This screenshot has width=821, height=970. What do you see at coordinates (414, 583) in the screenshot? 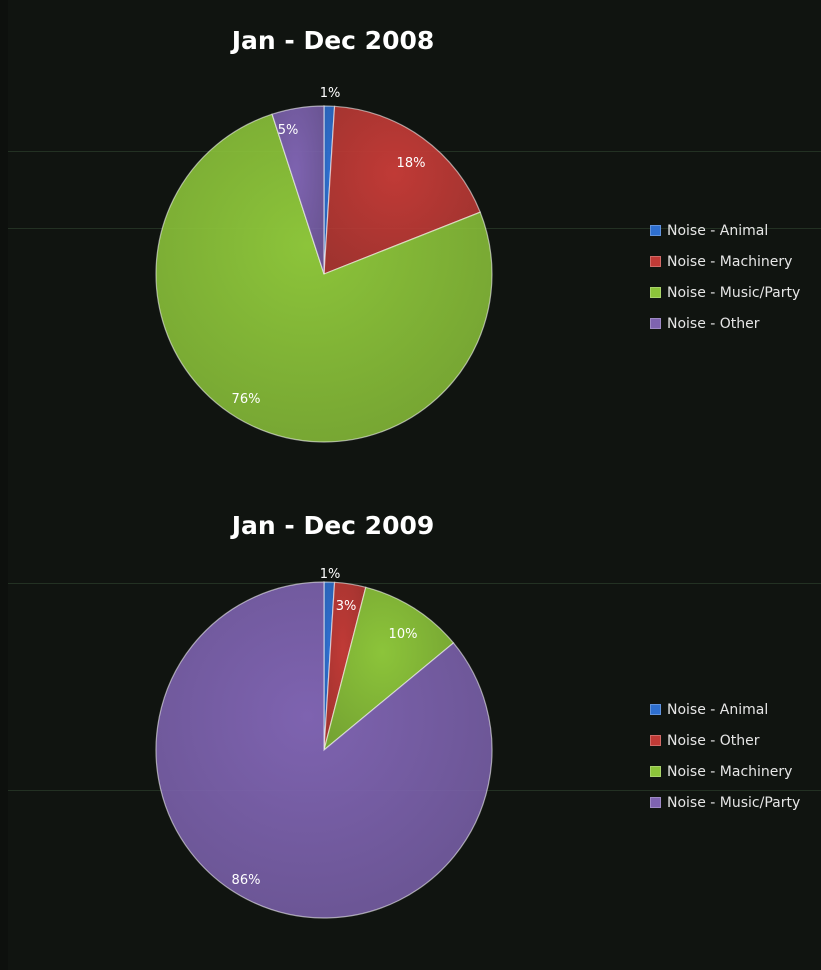
I see `grid-line` at bounding box center [414, 583].